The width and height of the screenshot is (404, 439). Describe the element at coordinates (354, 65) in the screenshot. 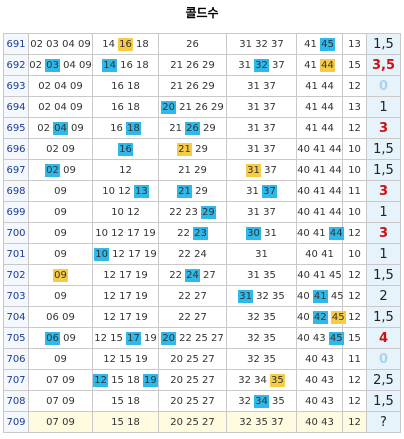

I see `count: 15` at that location.